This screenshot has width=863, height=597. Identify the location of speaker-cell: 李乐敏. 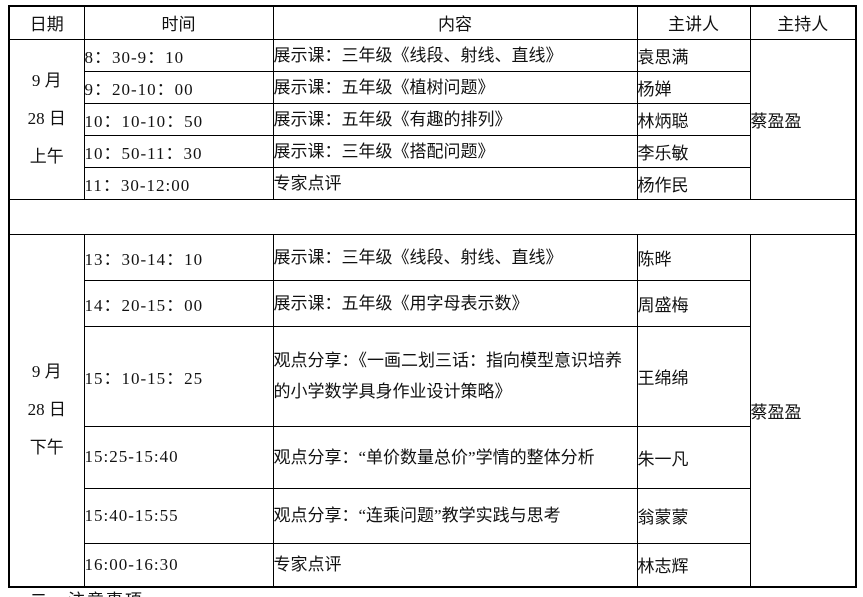
(693, 151).